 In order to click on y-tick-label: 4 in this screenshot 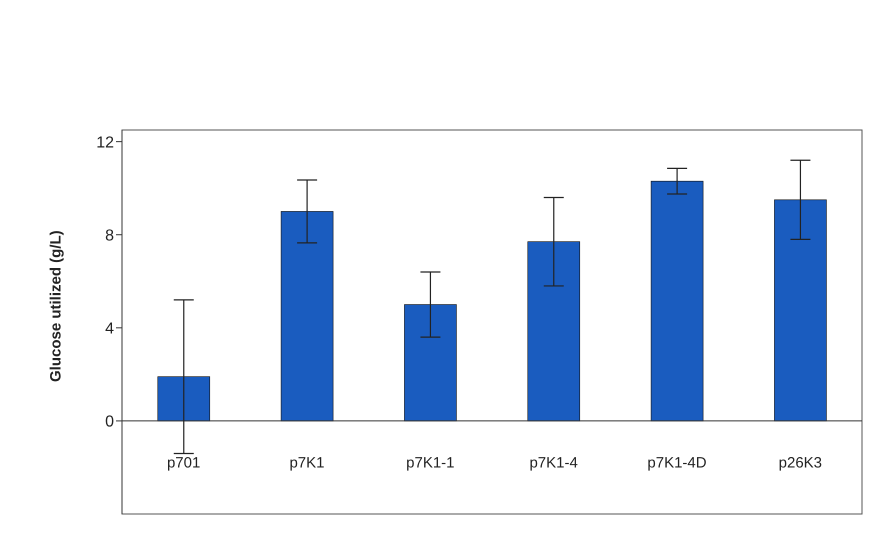, I will do `click(109, 329)`.